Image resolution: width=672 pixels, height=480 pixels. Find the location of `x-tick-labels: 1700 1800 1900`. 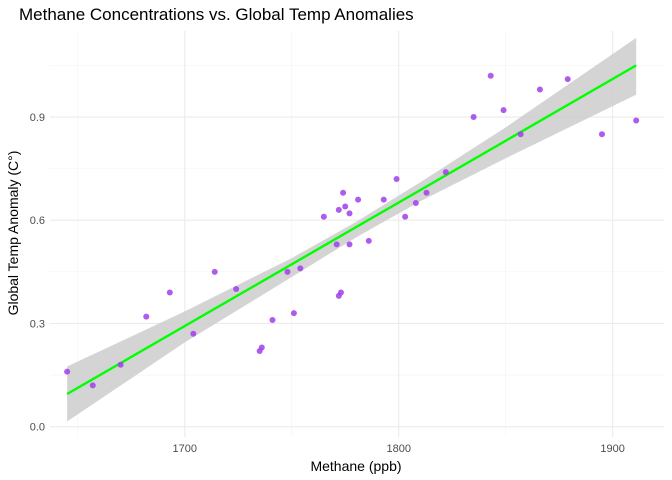

x-tick-labels: 1700 1800 1900 is located at coordinates (399, 449).